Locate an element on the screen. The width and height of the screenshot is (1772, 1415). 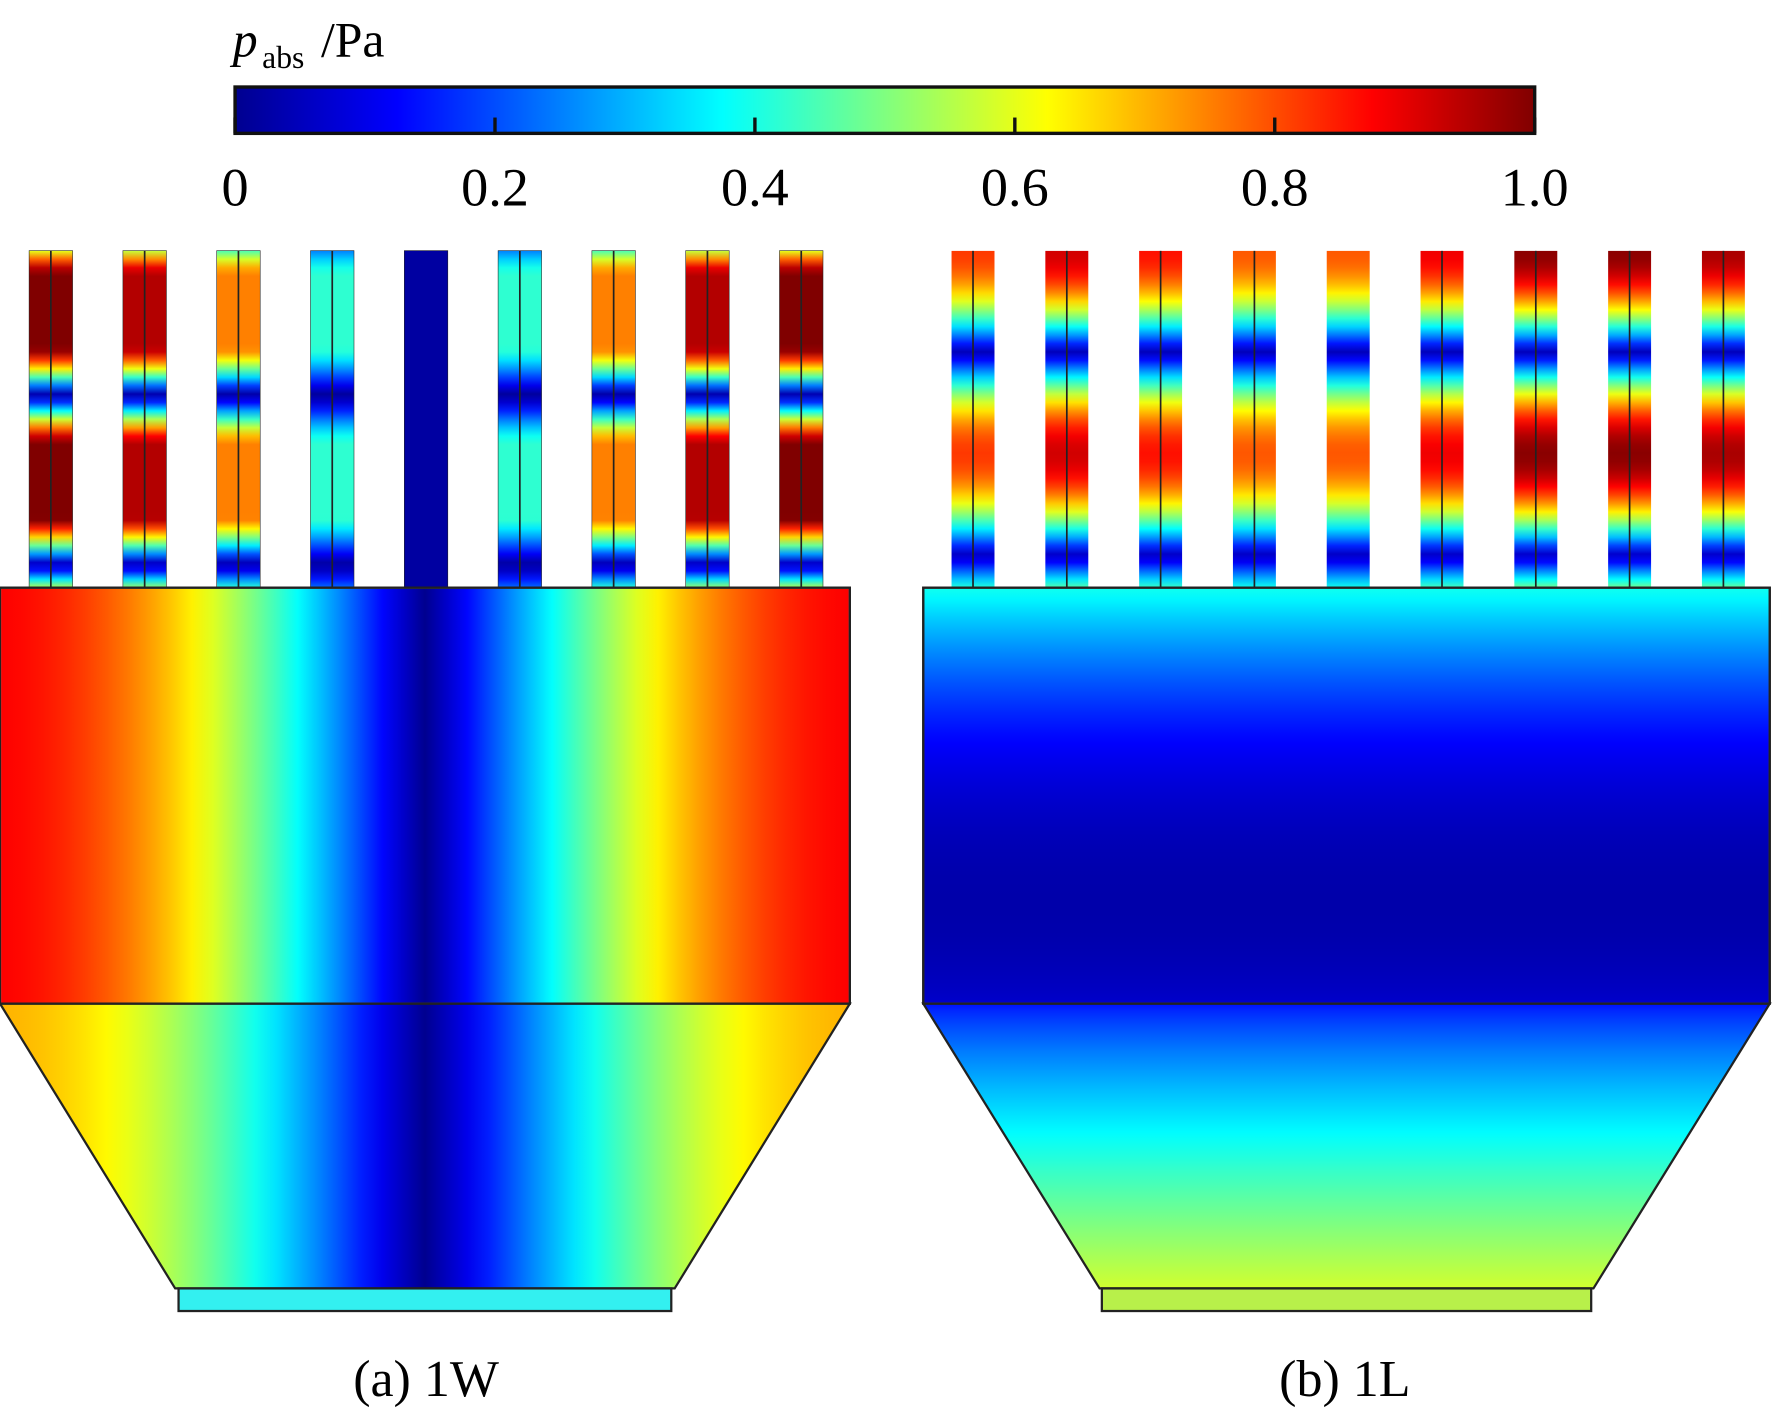
colorbar-tick-label: 0.4 is located at coordinates (755, 188).